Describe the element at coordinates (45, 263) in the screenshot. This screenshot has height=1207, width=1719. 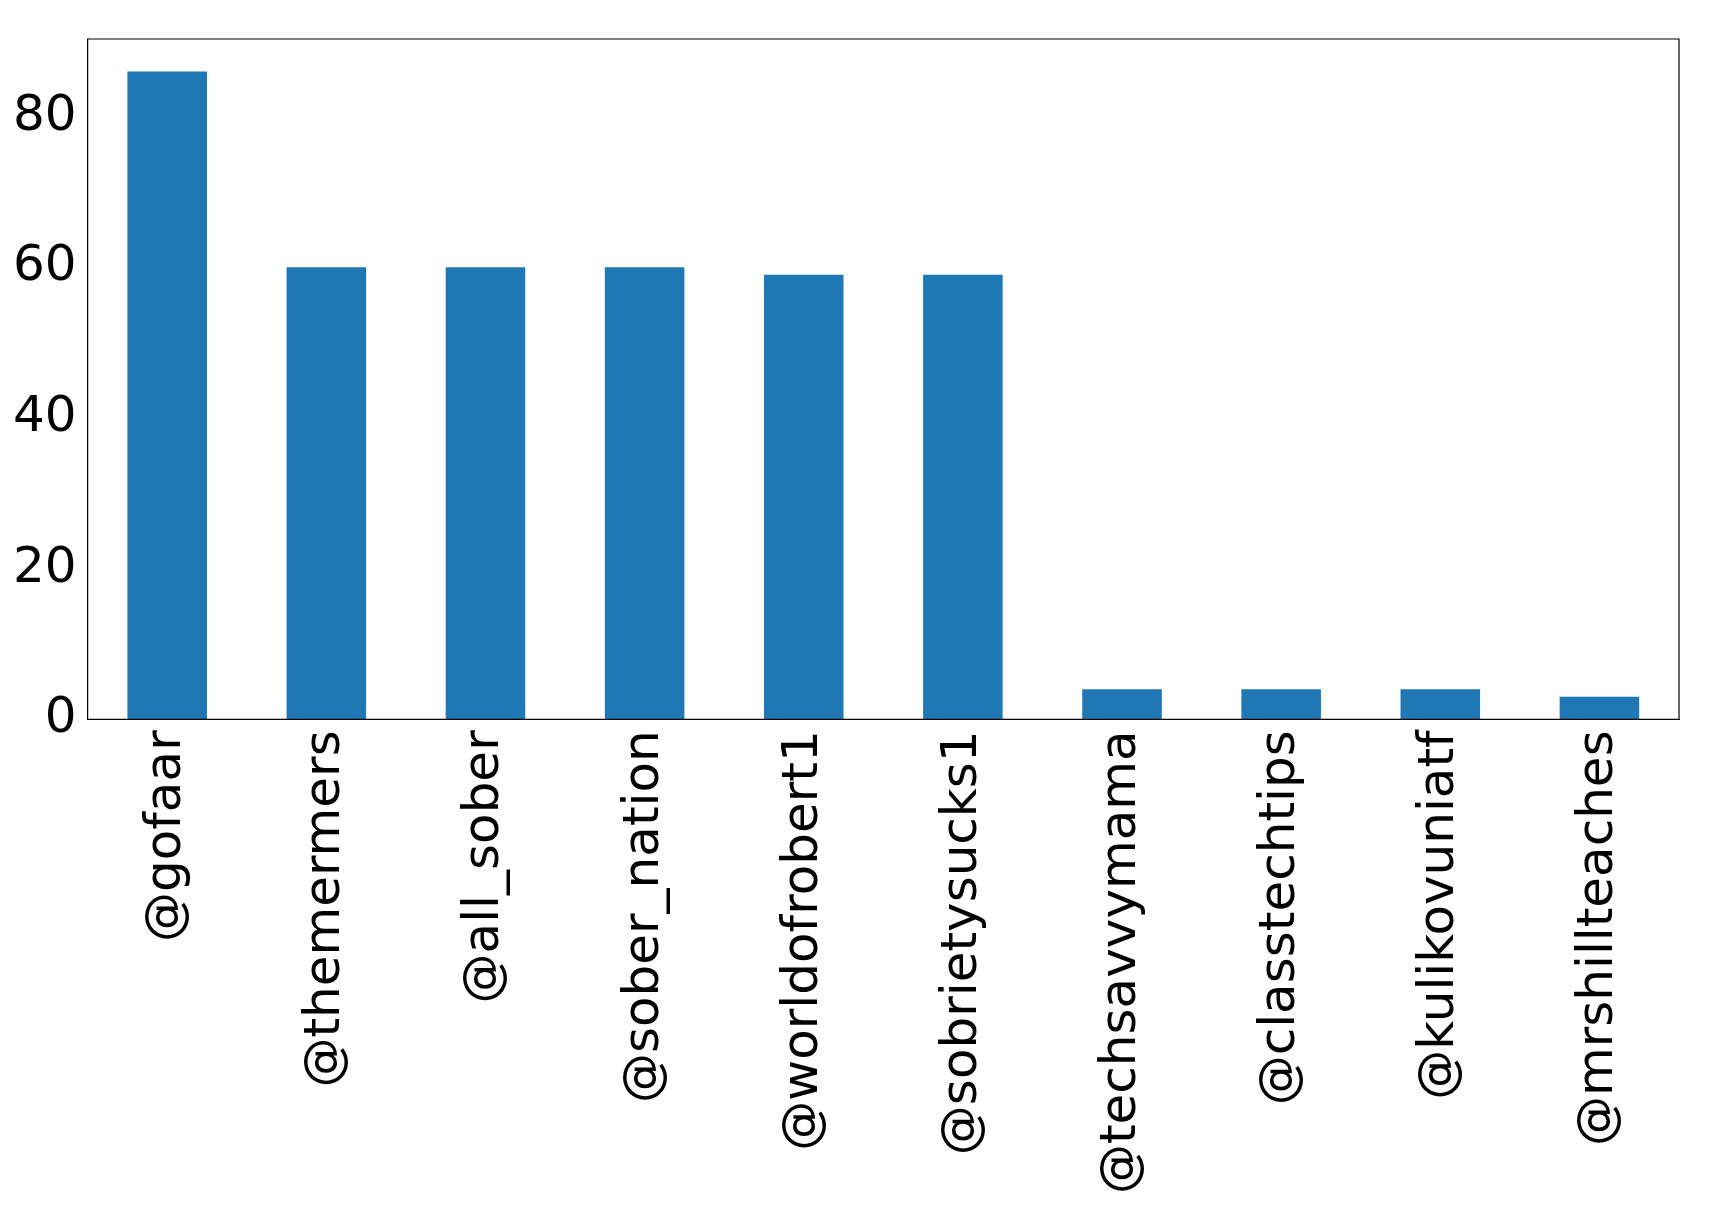
I see `y-tick-label: 60` at that location.